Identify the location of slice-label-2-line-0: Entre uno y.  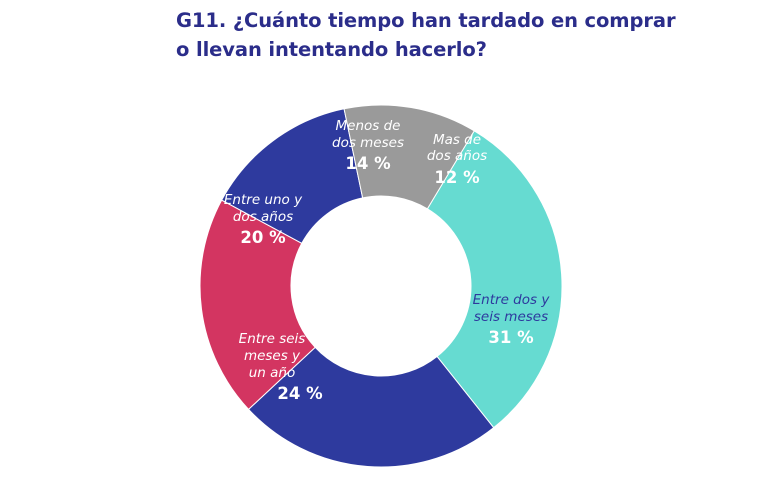
(263, 200).